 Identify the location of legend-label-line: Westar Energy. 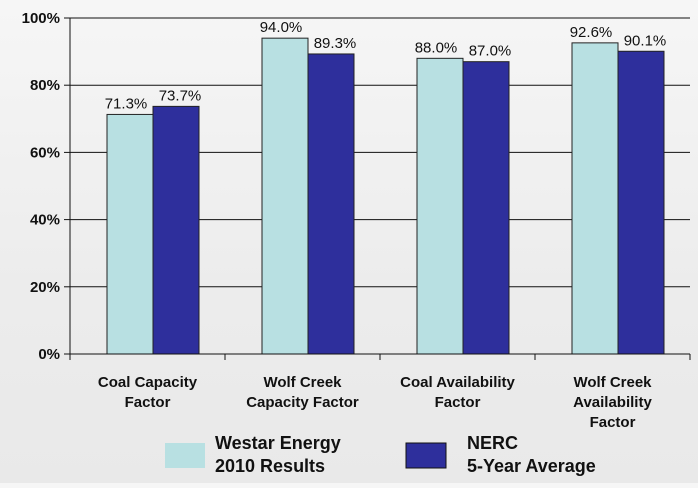
(278, 443).